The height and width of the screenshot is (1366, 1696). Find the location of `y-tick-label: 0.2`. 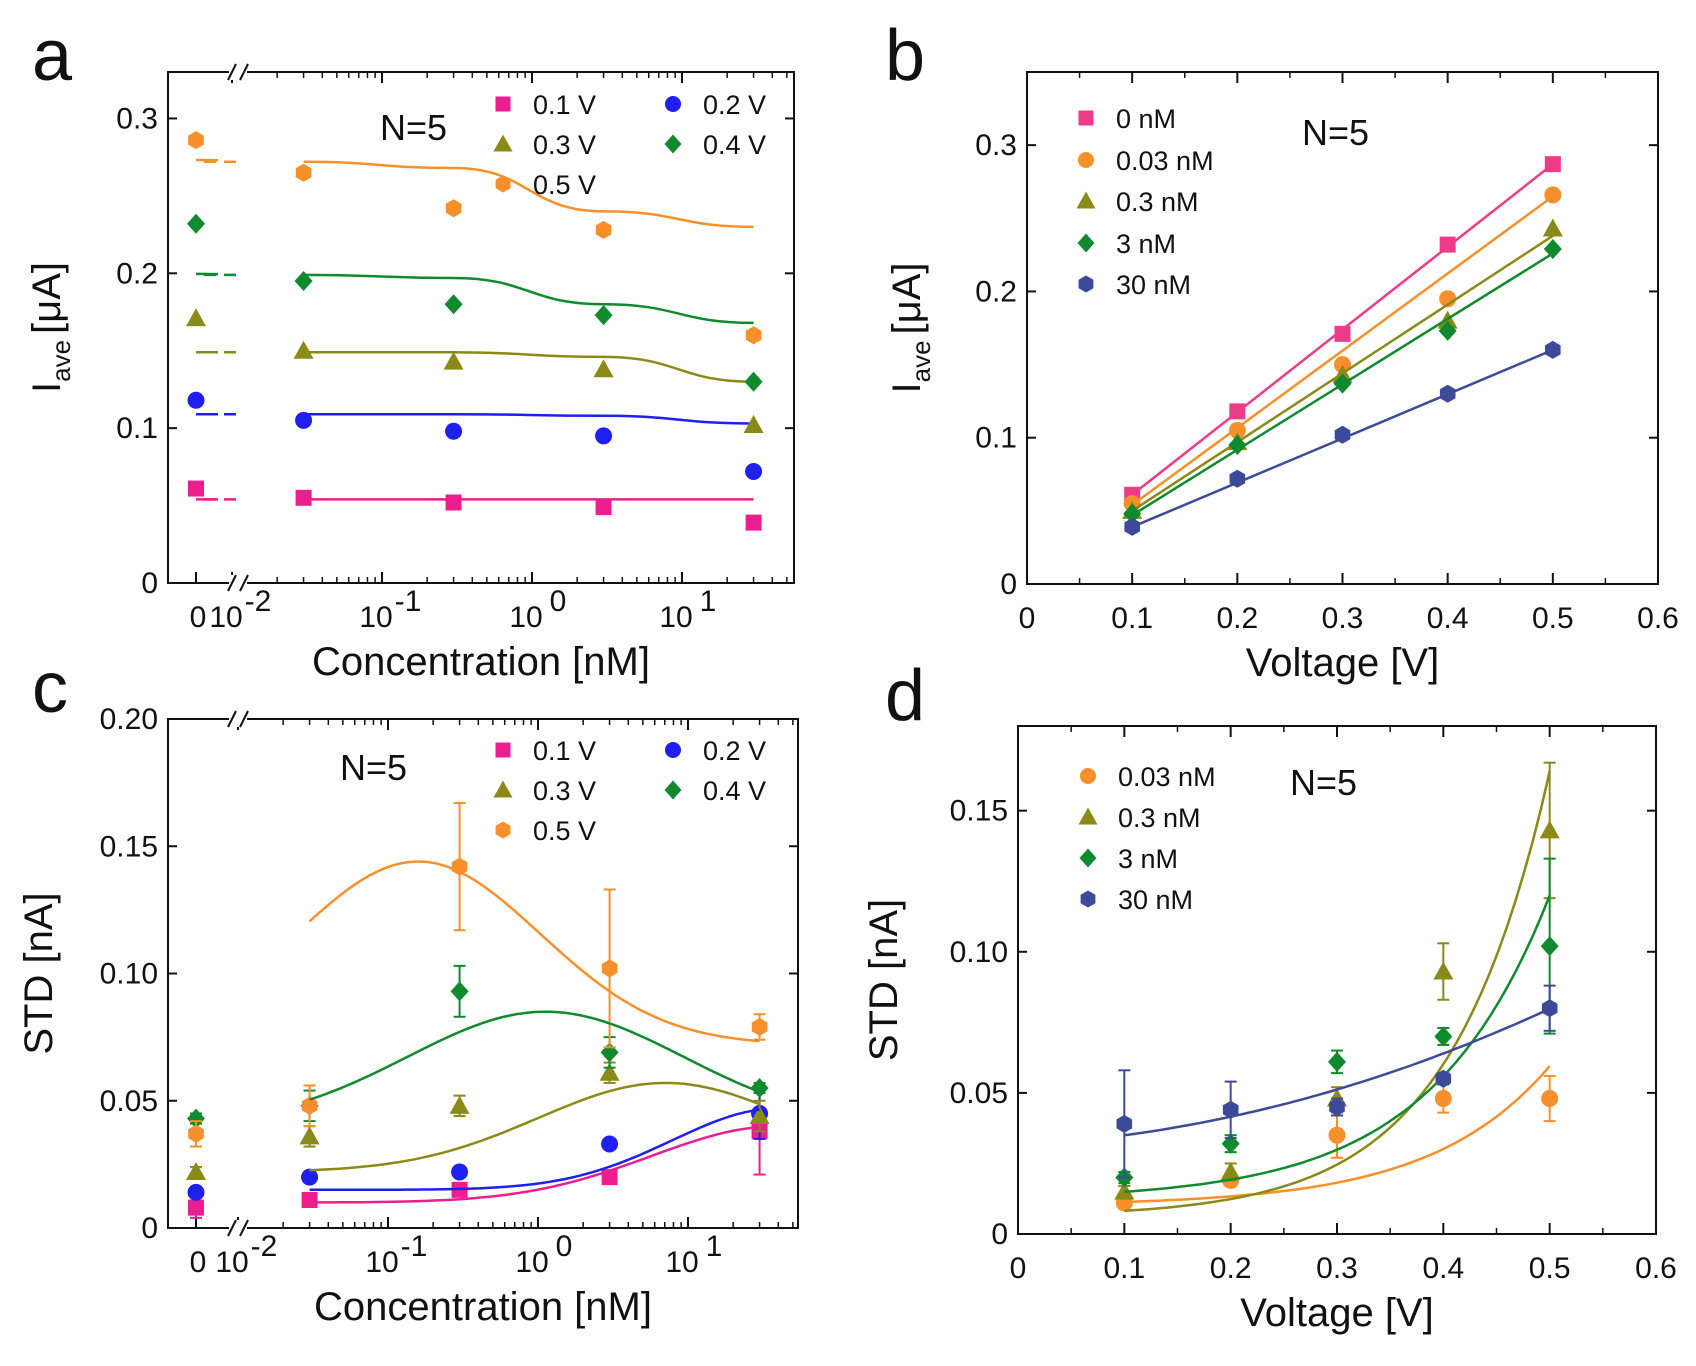

y-tick-label: 0.2 is located at coordinates (996, 291).